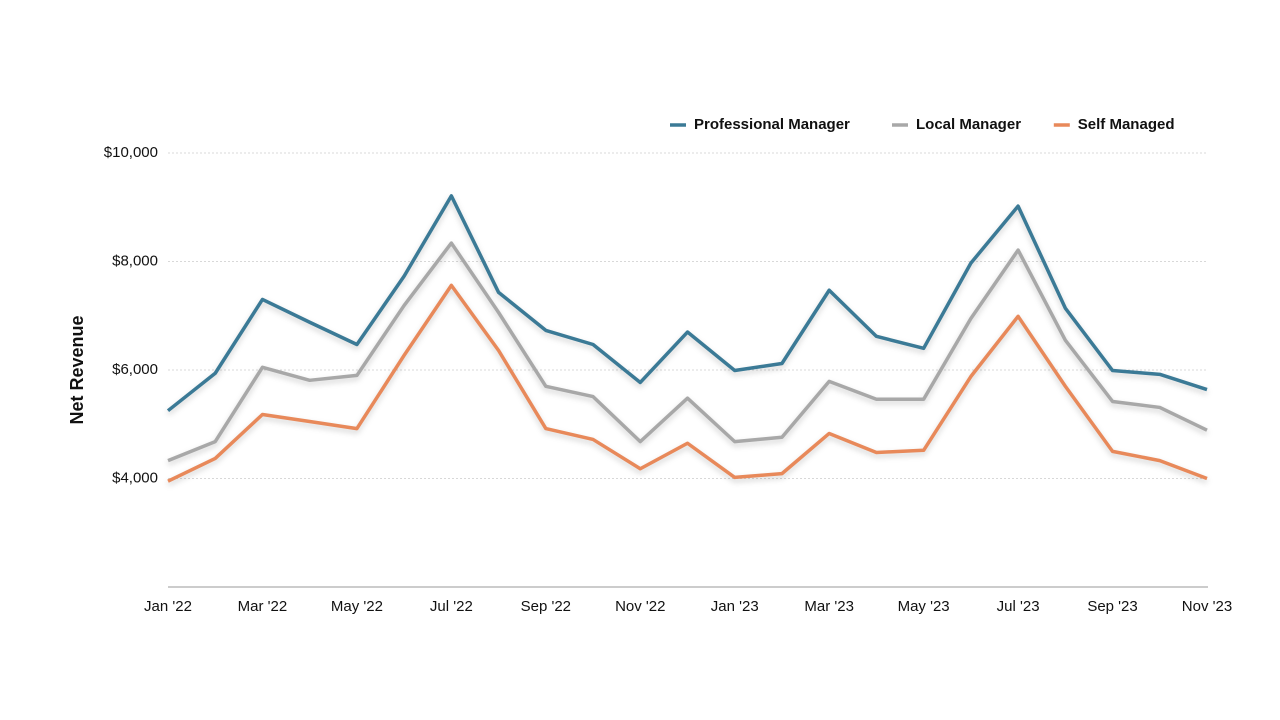  What do you see at coordinates (968, 124) in the screenshot?
I see `legend-label: Local Manager` at bounding box center [968, 124].